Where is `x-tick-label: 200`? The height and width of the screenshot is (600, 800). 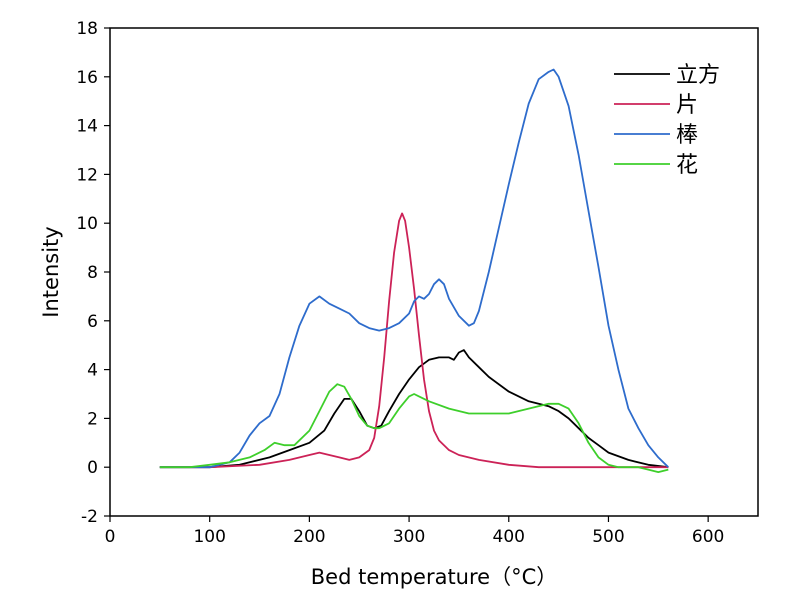
x-tick-label: 200 is located at coordinates (309, 537).